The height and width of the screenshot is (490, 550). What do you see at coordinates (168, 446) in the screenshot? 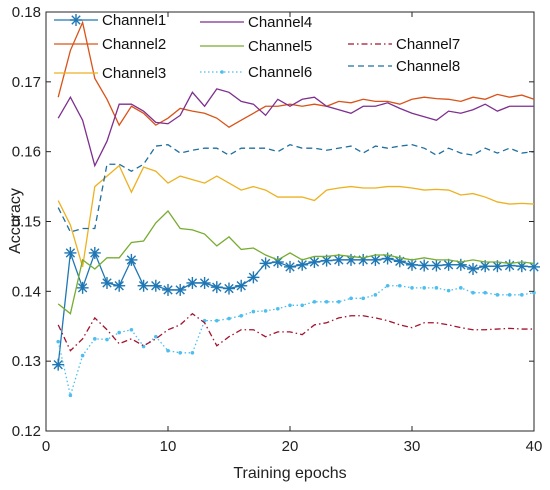
I see `x-tick-label: 10` at bounding box center [168, 446].